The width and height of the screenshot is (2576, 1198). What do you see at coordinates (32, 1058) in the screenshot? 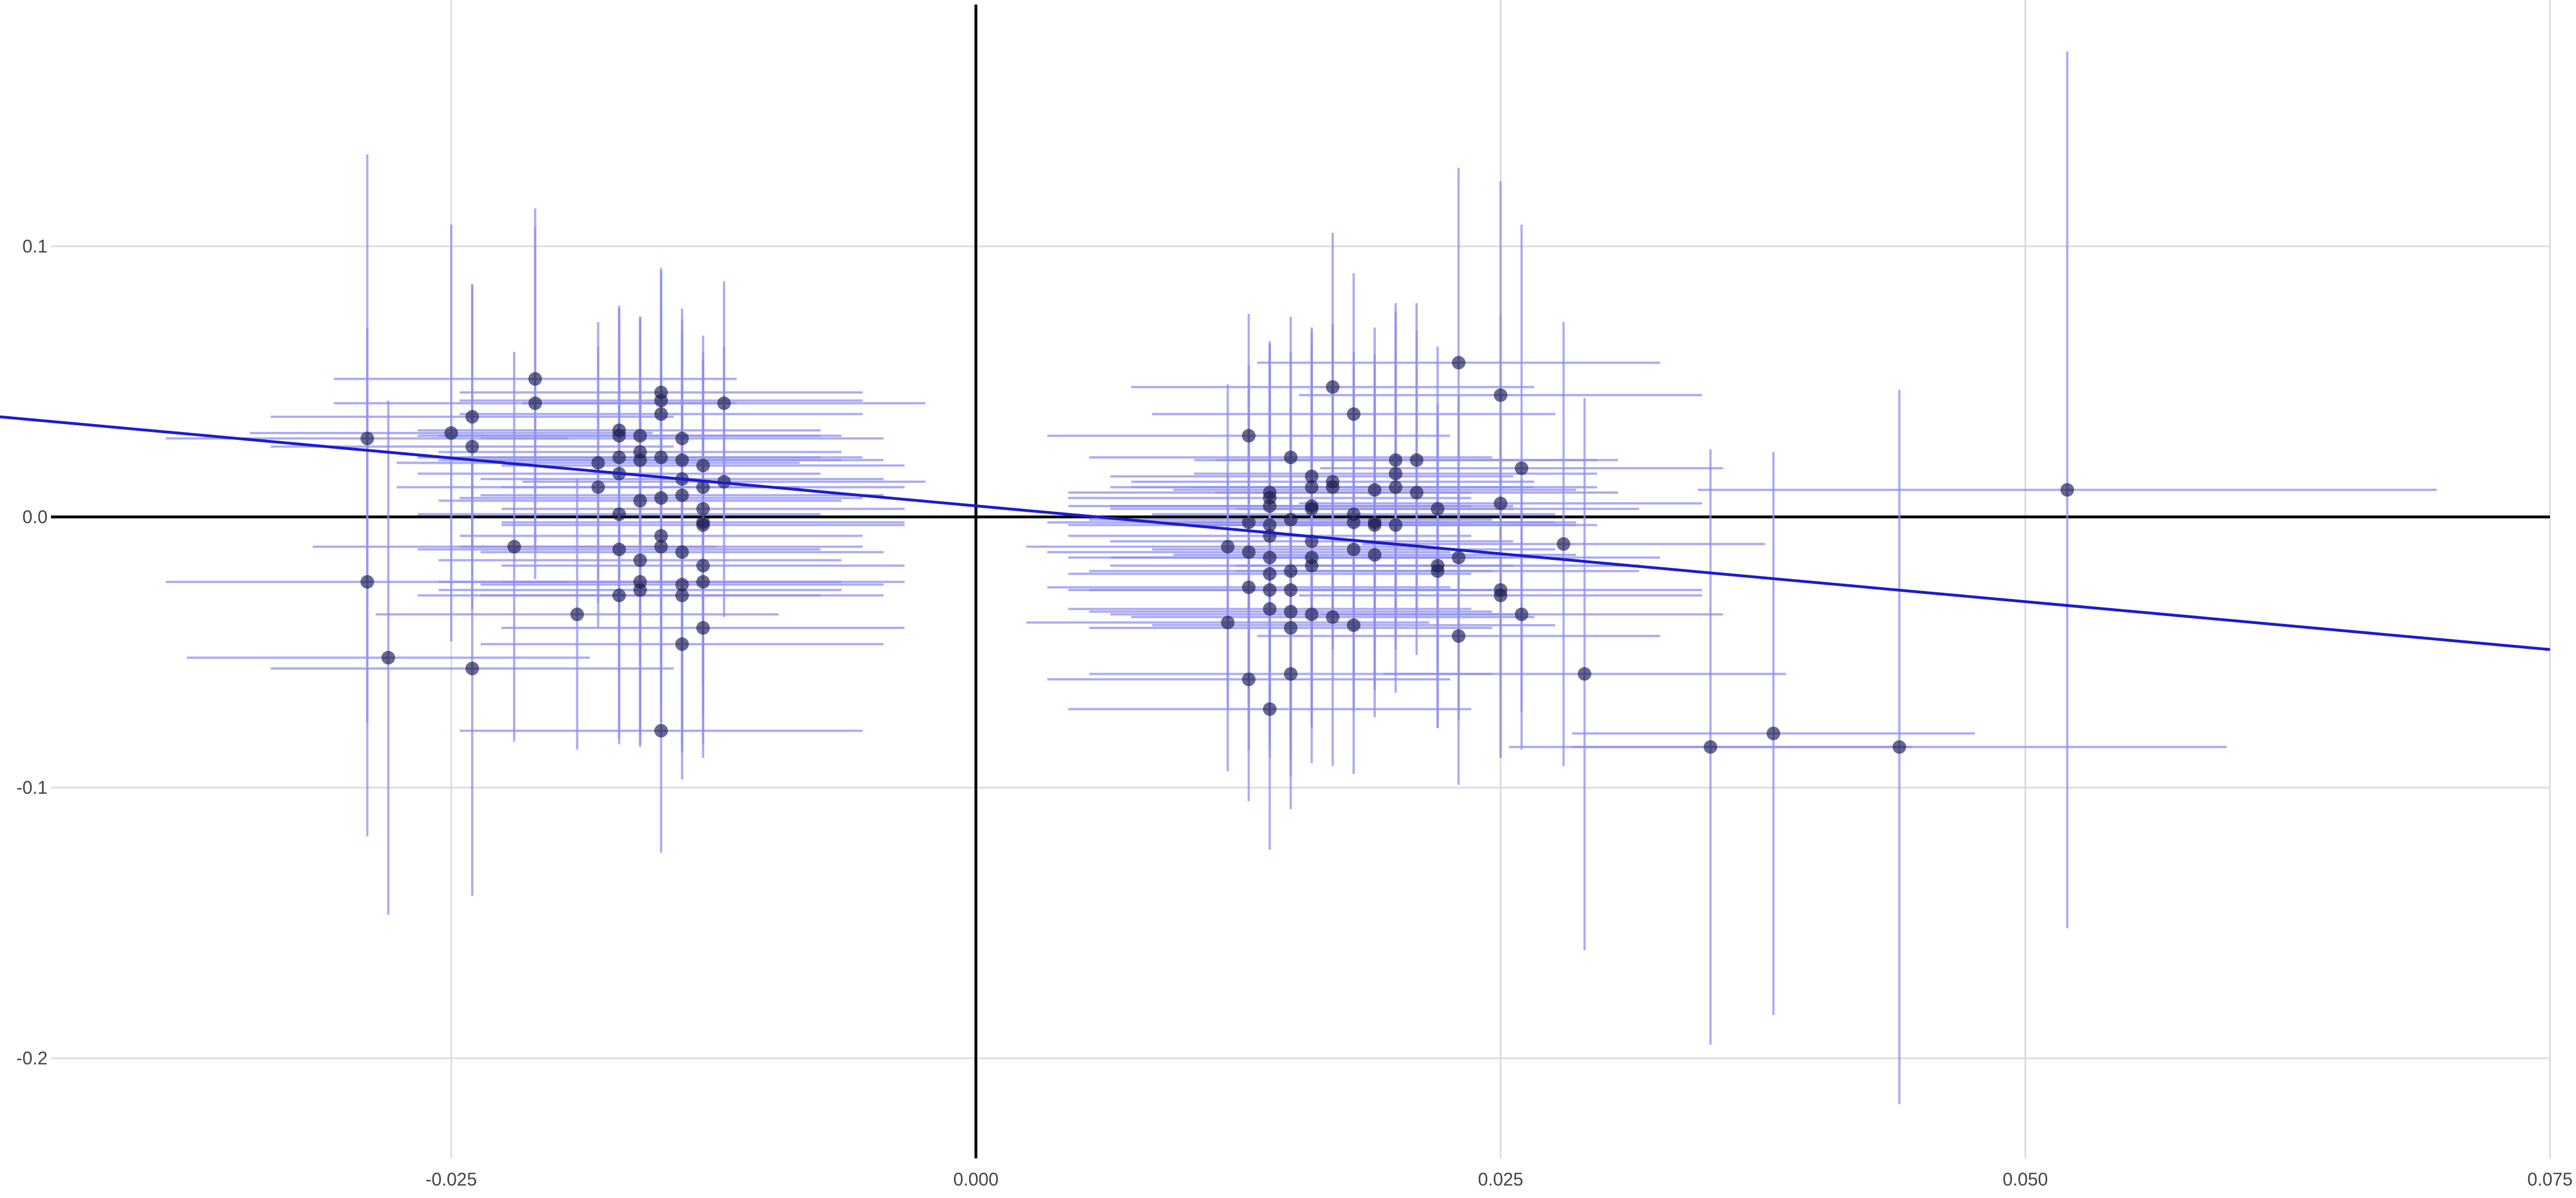
I see `y-tick-label: -0.2` at bounding box center [32, 1058].